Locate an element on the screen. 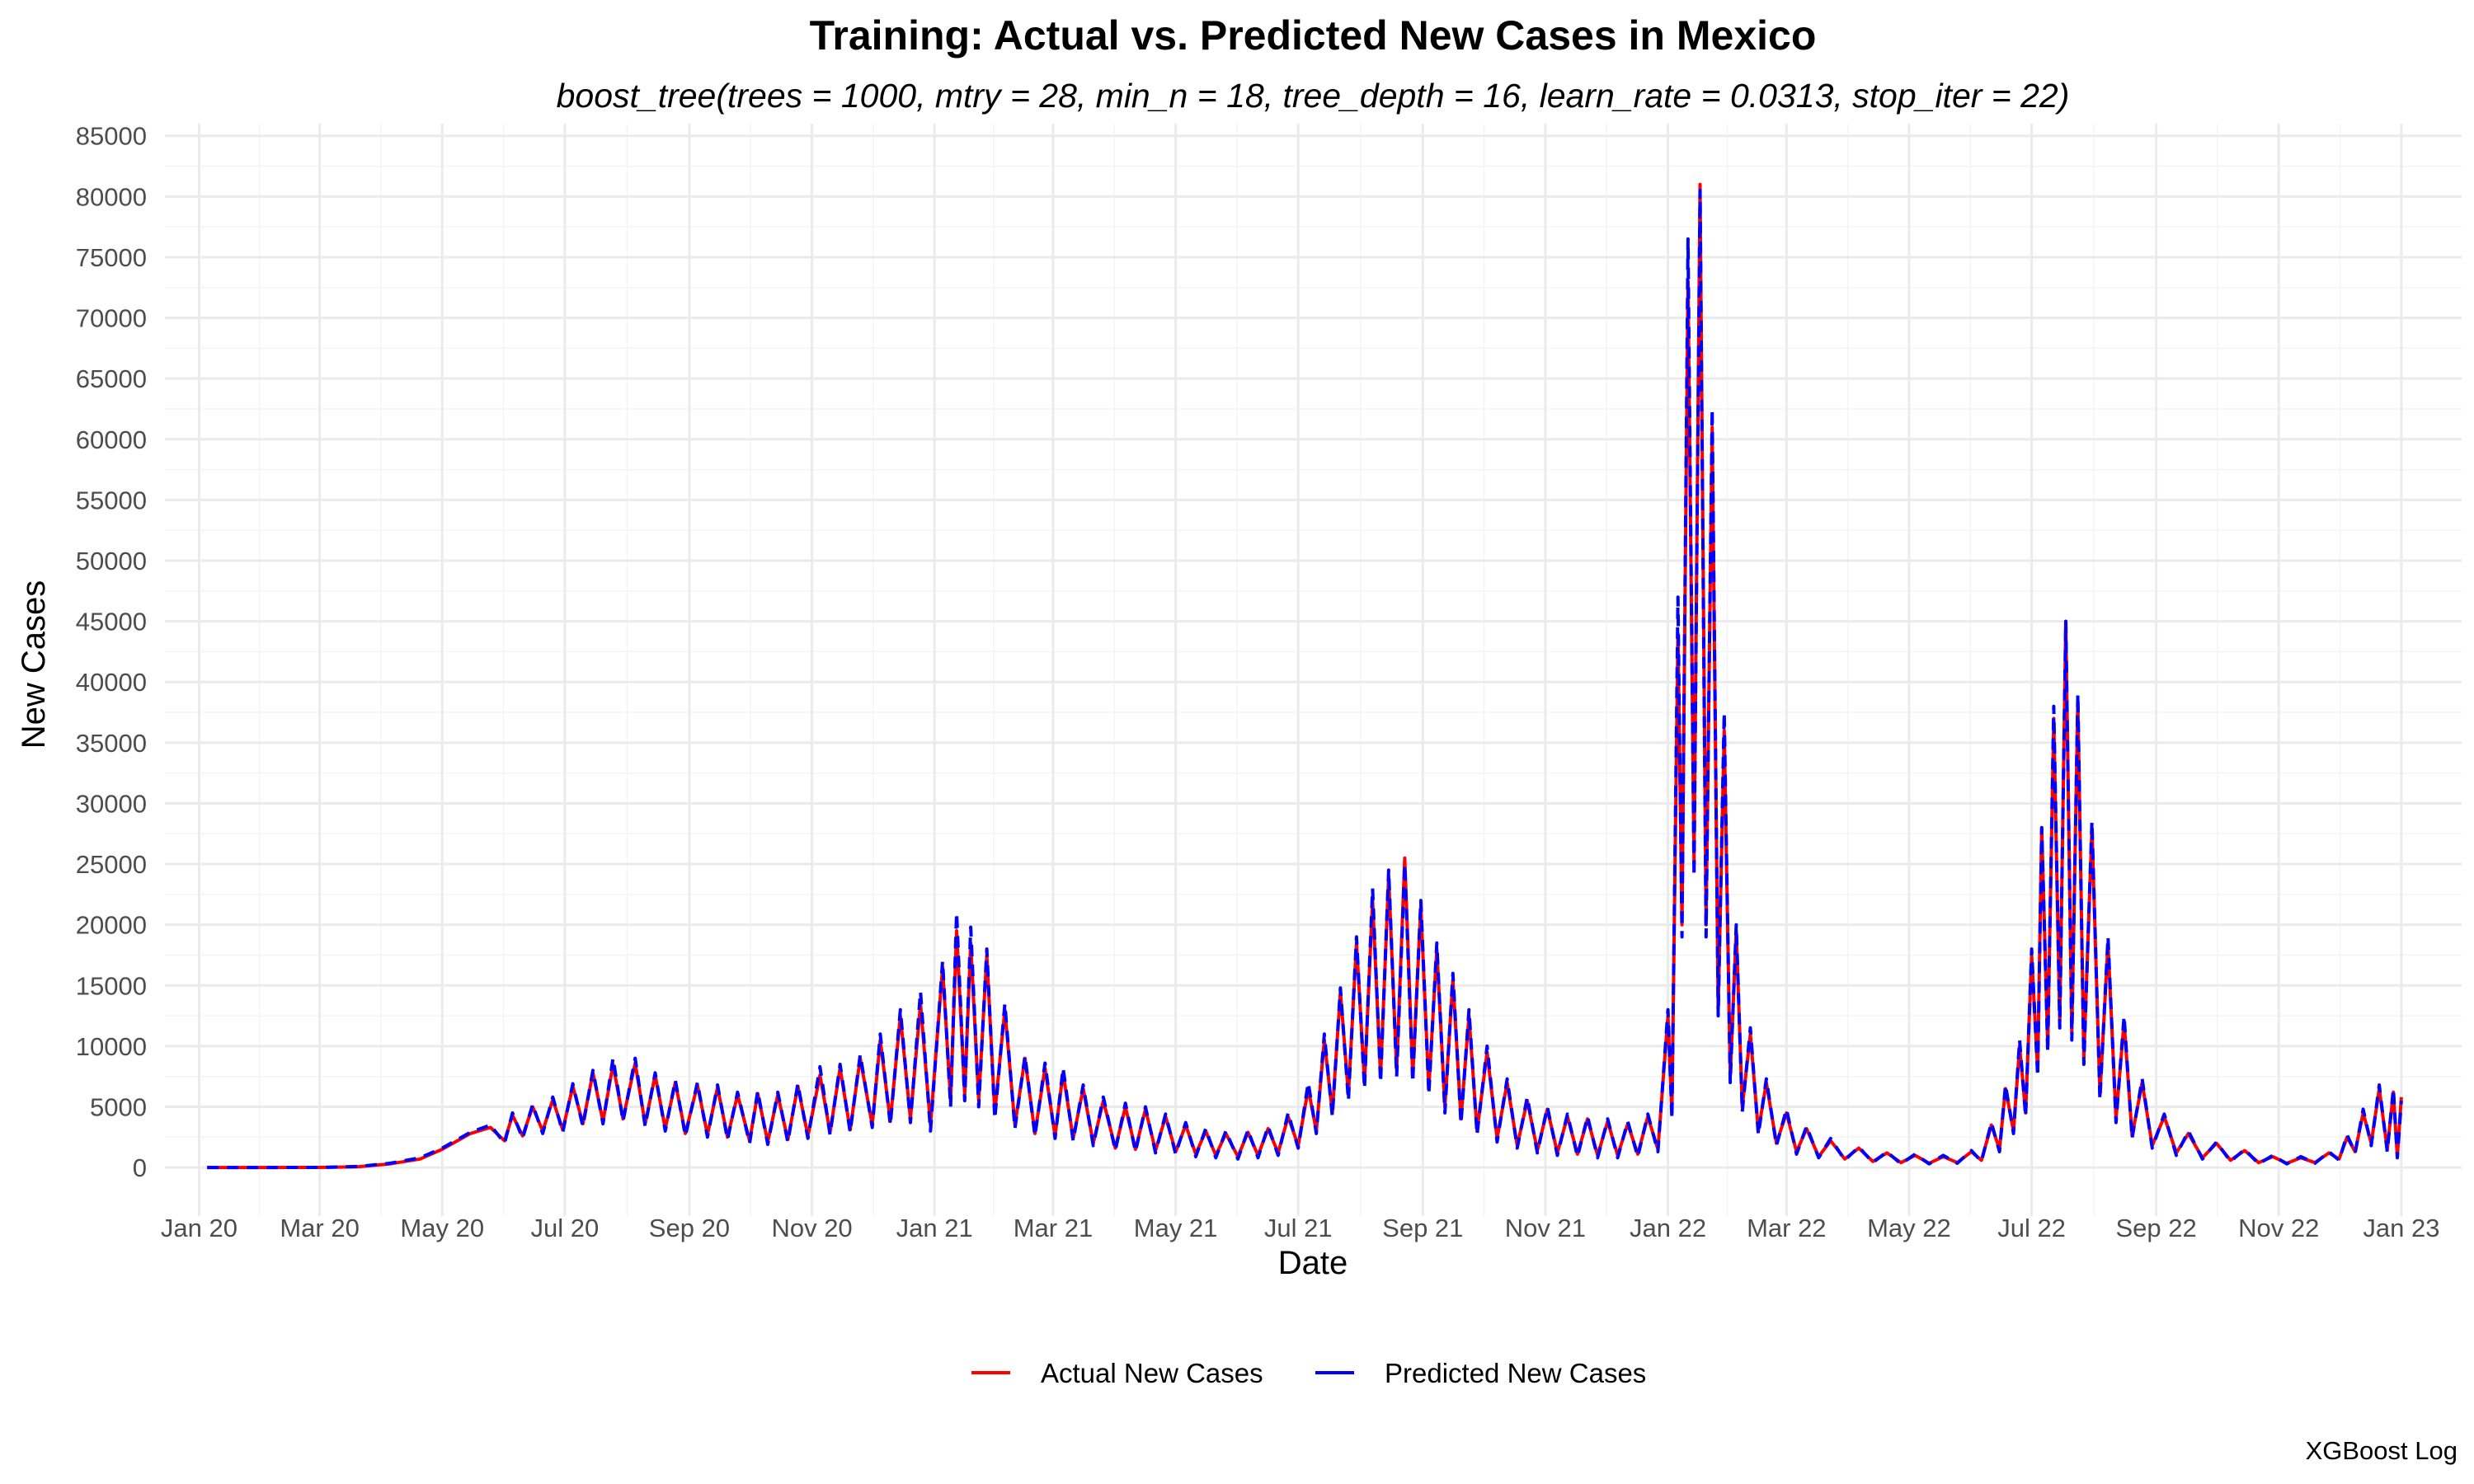 The width and height of the screenshot is (2474, 1484). legend: Actual New Cases Predicted New Cases is located at coordinates (1308, 1373).